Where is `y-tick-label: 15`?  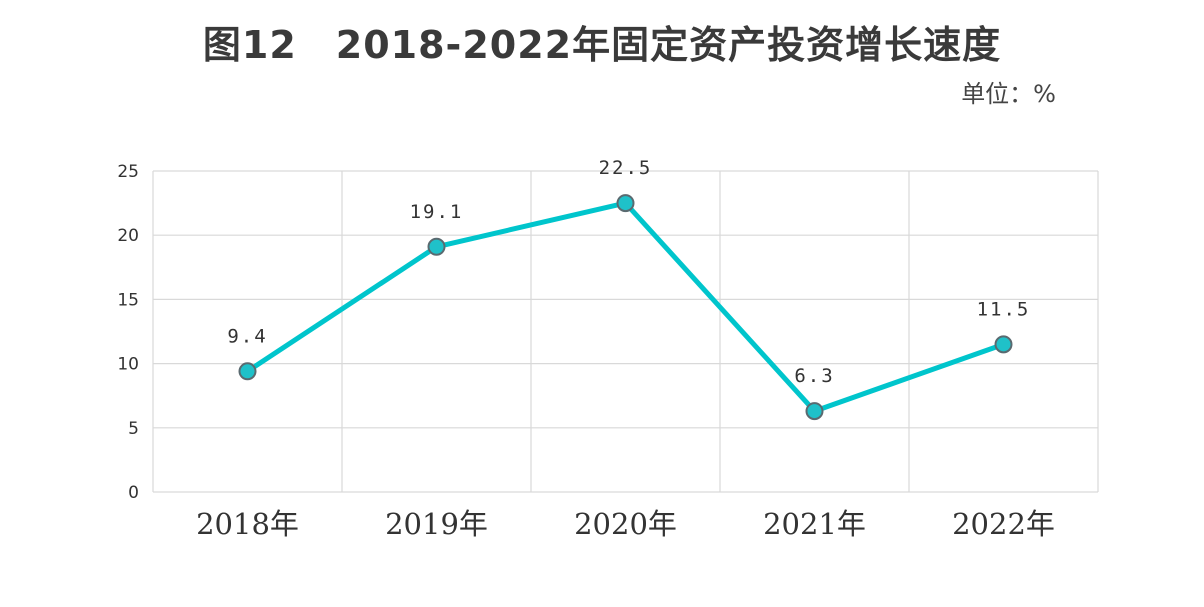
y-tick-label: 15 is located at coordinates (128, 300).